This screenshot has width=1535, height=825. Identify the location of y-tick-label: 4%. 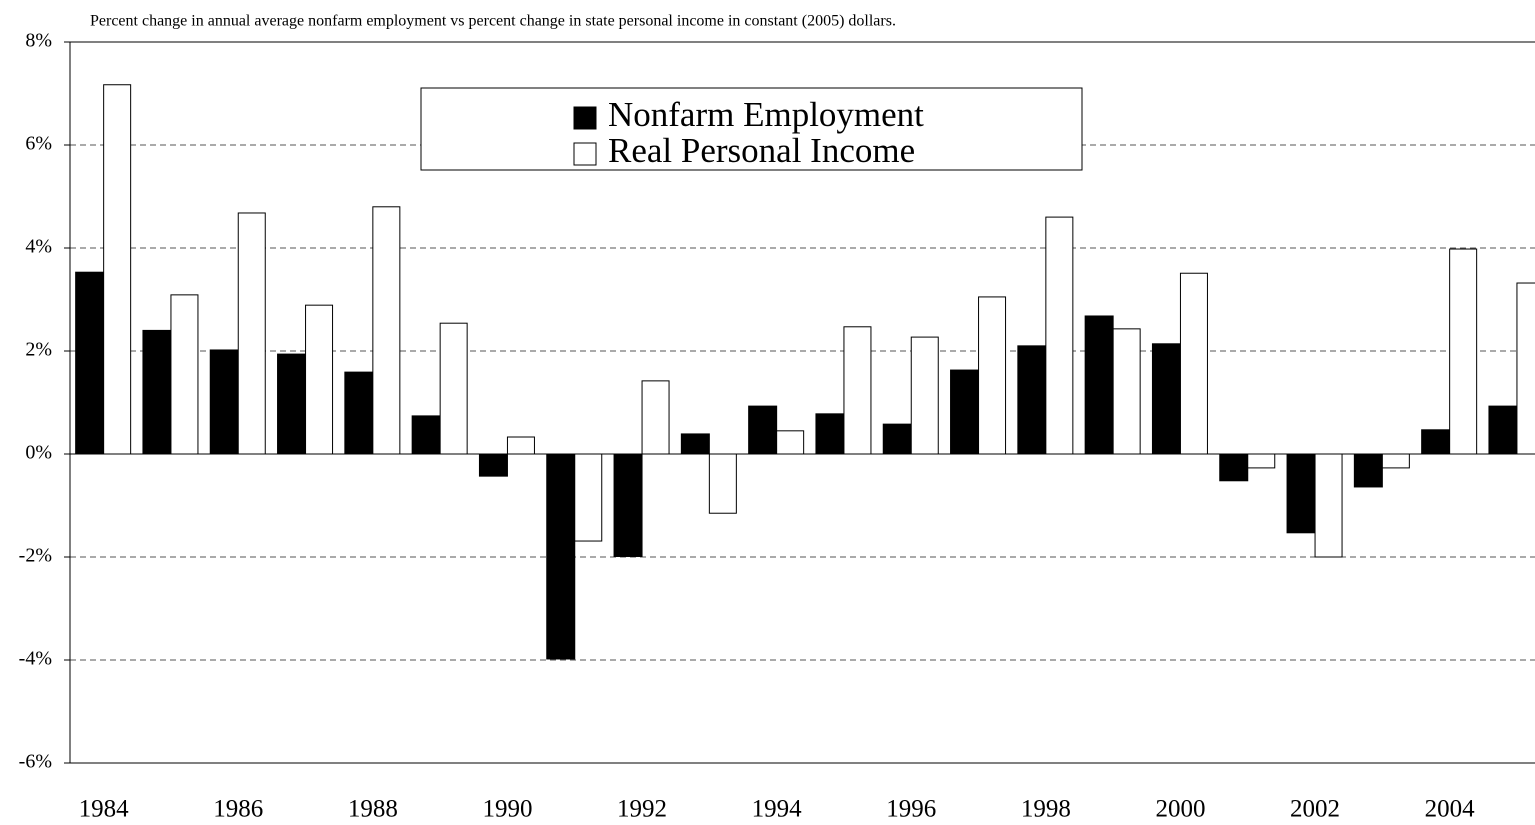
(38, 247).